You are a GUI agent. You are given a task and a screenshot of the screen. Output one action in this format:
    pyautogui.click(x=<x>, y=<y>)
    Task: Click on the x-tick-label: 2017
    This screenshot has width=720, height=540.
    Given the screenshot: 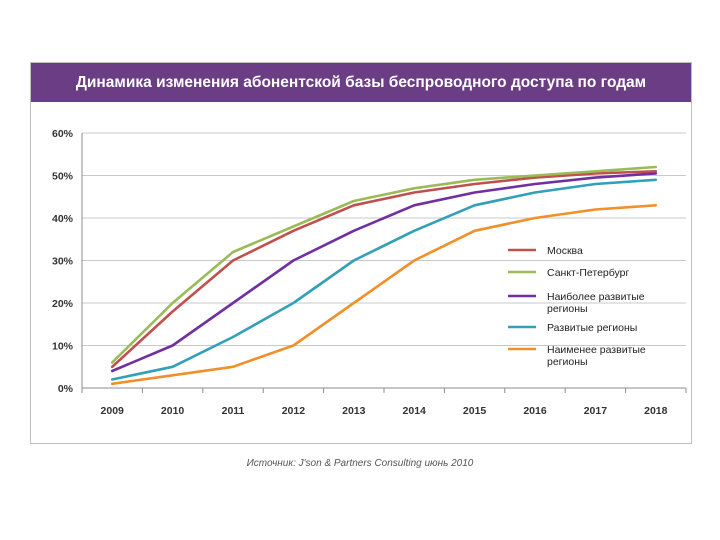 What is the action you would take?
    pyautogui.click(x=596, y=411)
    